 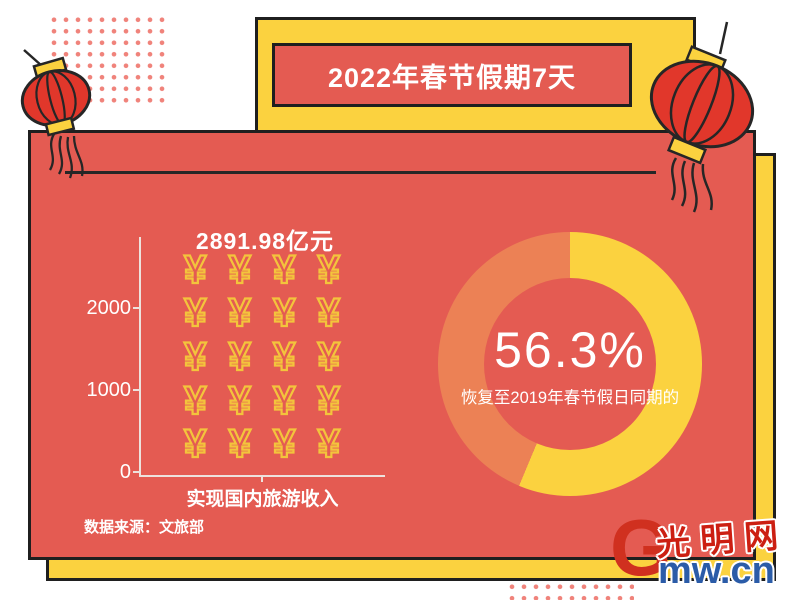 I want to click on pictogram-grid: ¥ ¥ ¥ ¥ ¥ ¥ ¥ ¥ ¥ ¥ ¥ ¥ ¥ ¥ ¥ ¥ ¥ ¥ ¥ ¥, so click(x=262, y=357).